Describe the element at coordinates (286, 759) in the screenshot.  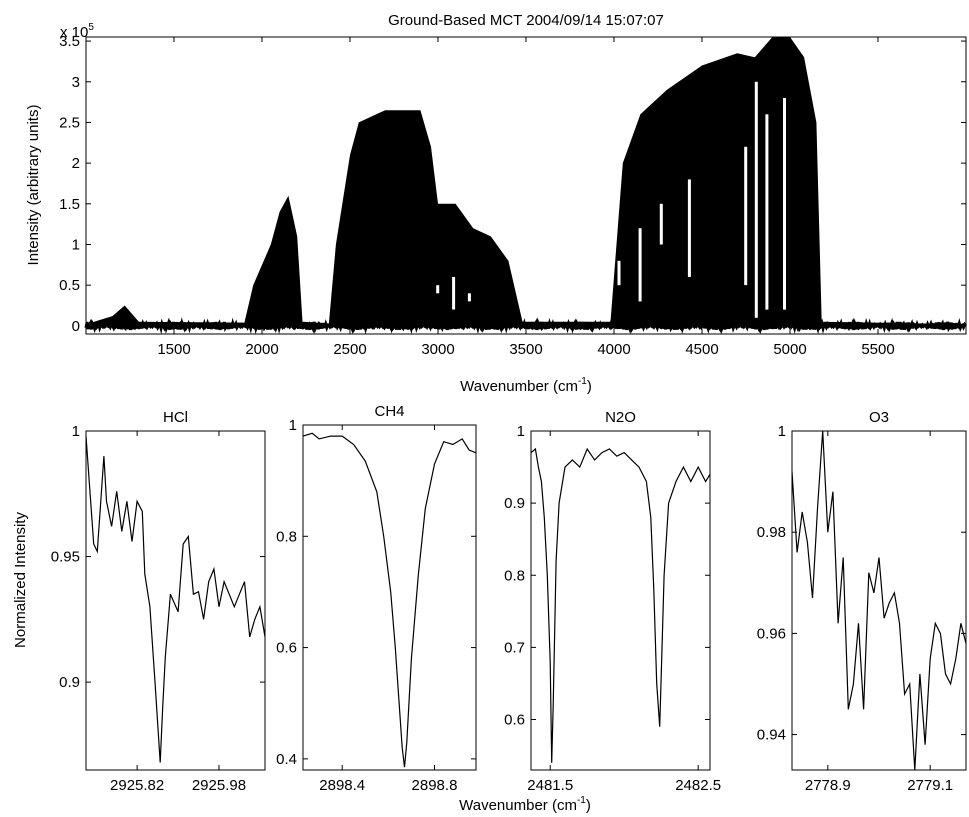
I see `ch4-ytick-label: 0.4` at that location.